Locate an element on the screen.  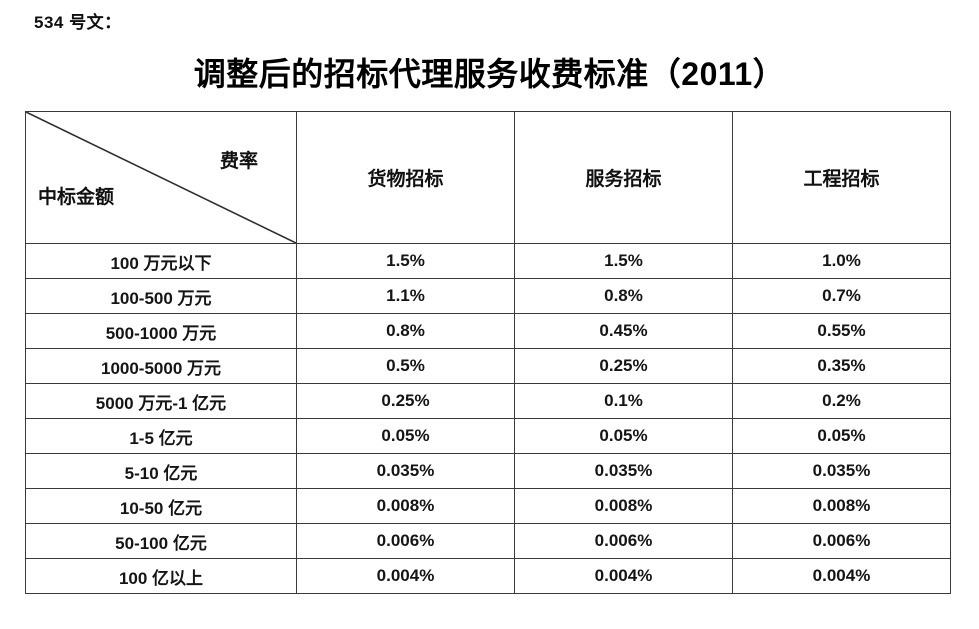
rate-cell-goods: 0.5% is located at coordinates (405, 366).